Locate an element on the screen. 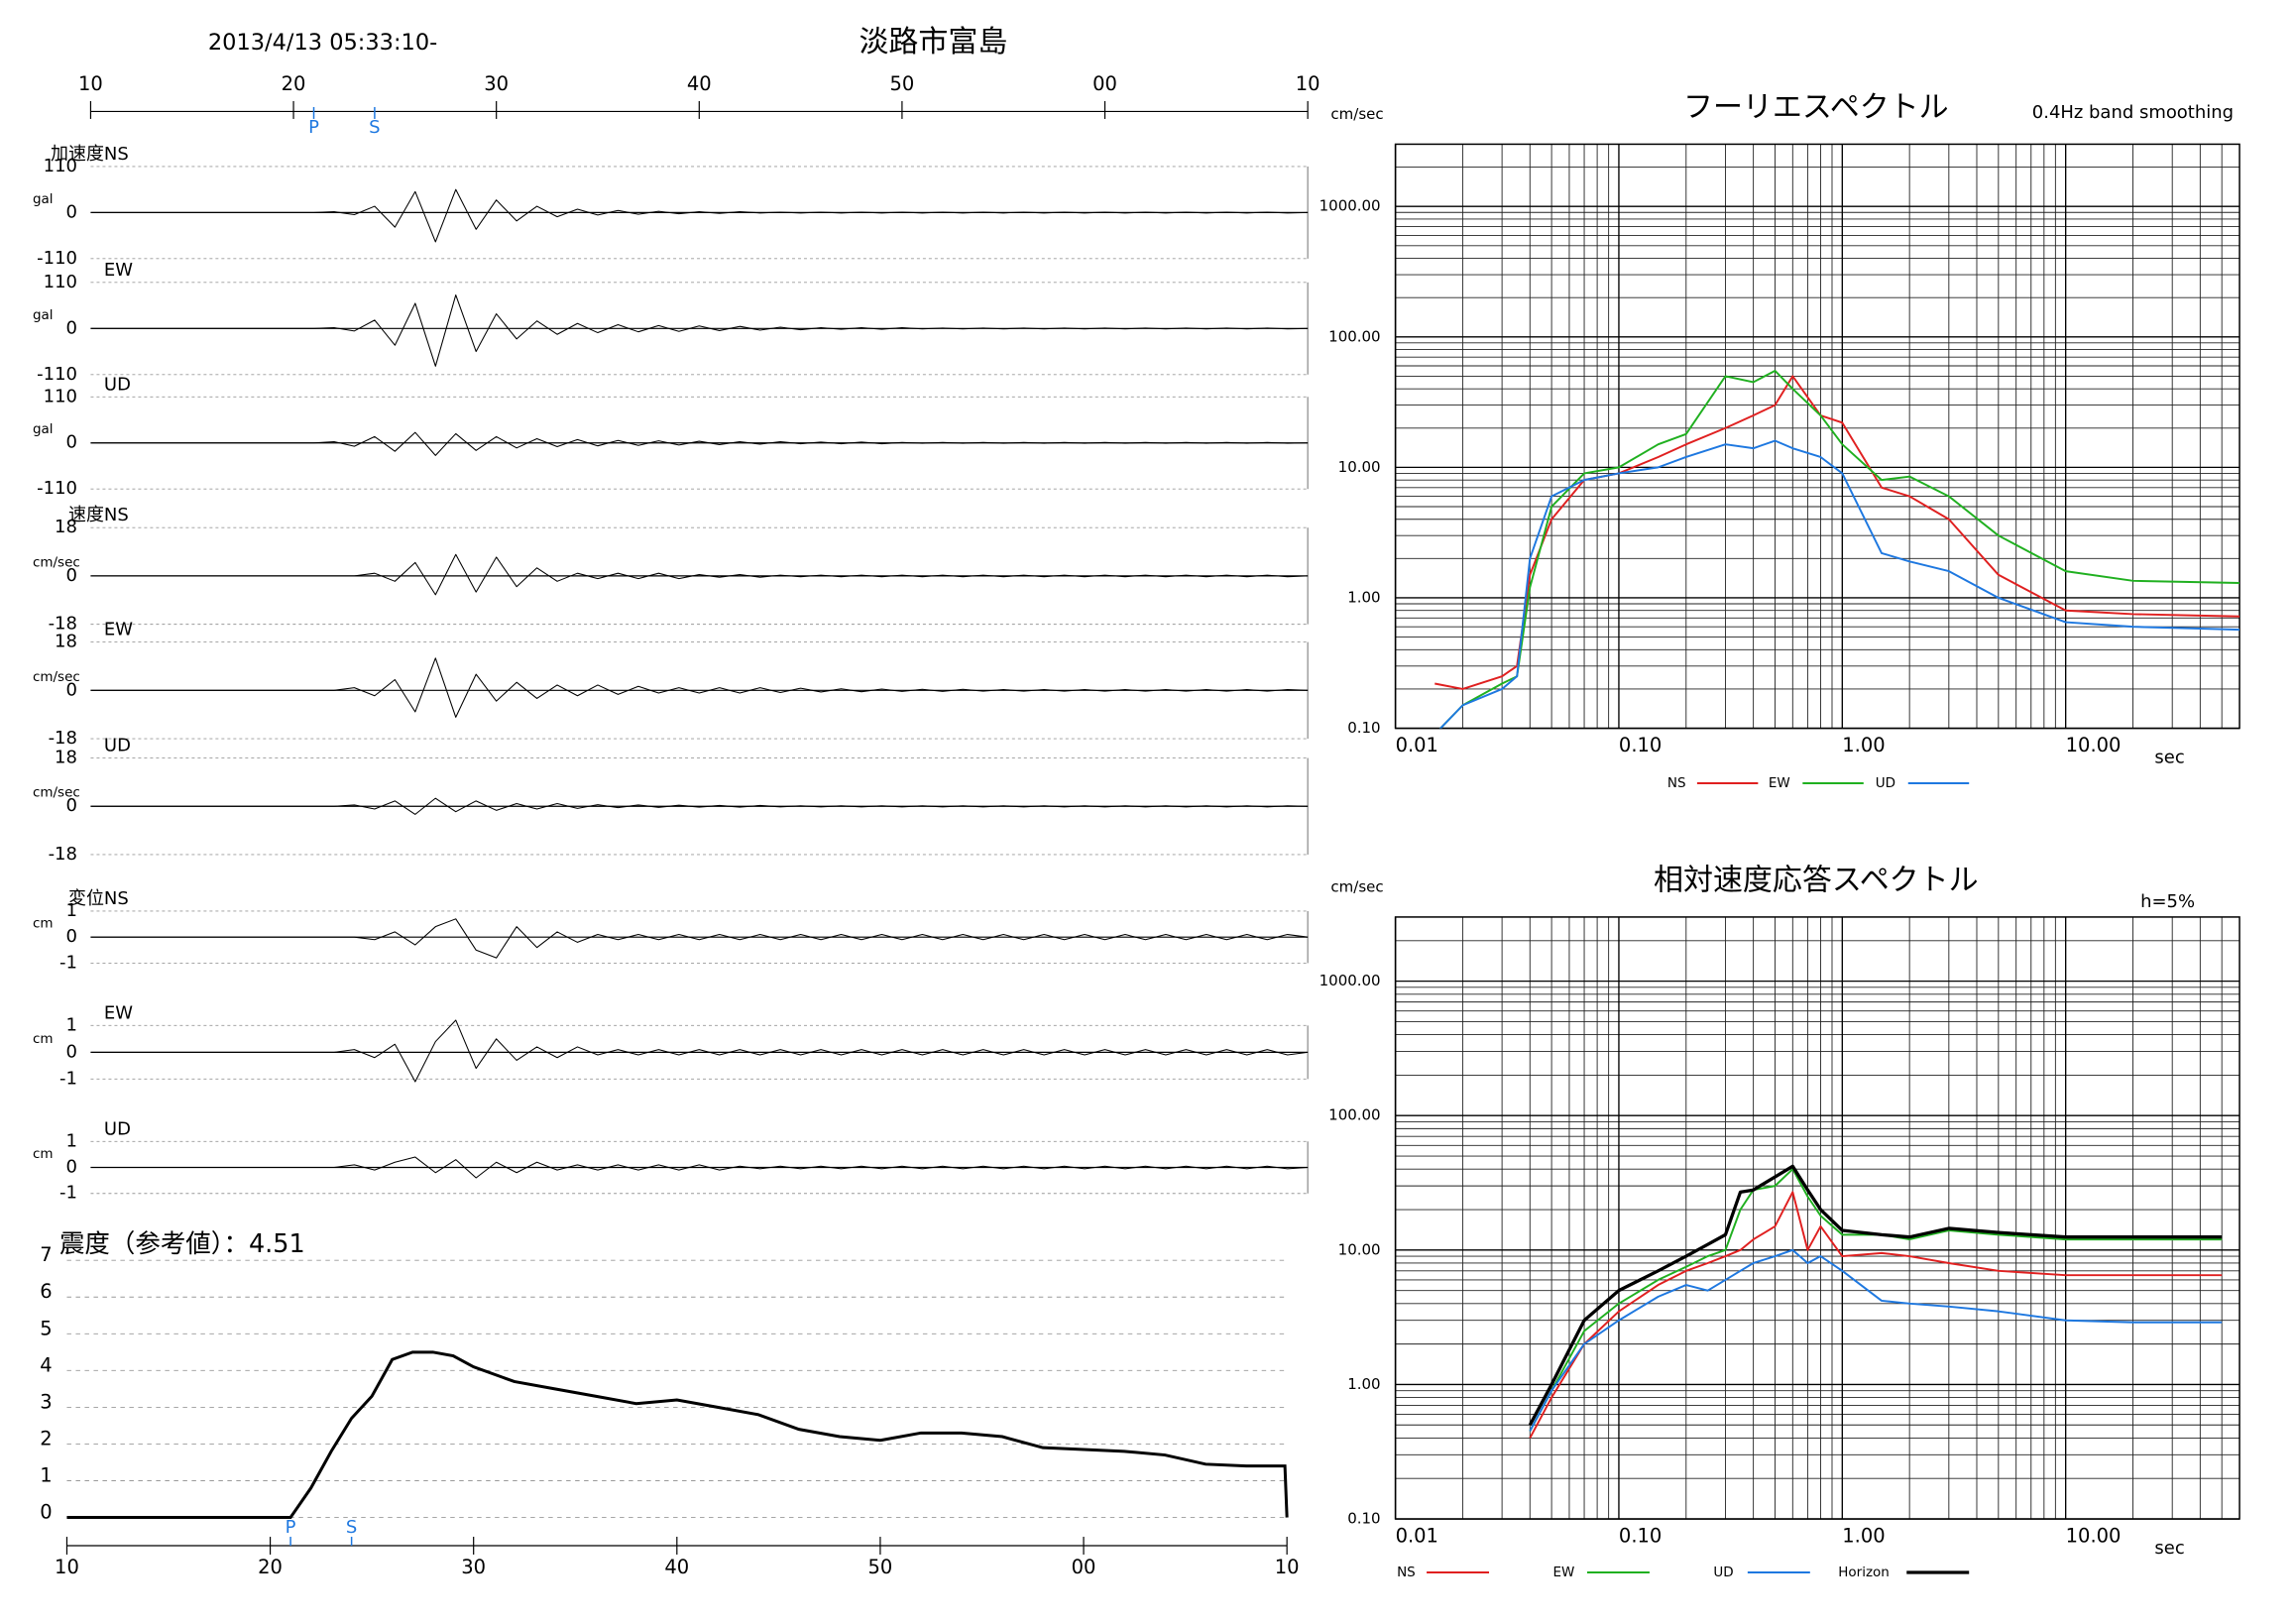  x-tick-label: 00 is located at coordinates (1105, 83).